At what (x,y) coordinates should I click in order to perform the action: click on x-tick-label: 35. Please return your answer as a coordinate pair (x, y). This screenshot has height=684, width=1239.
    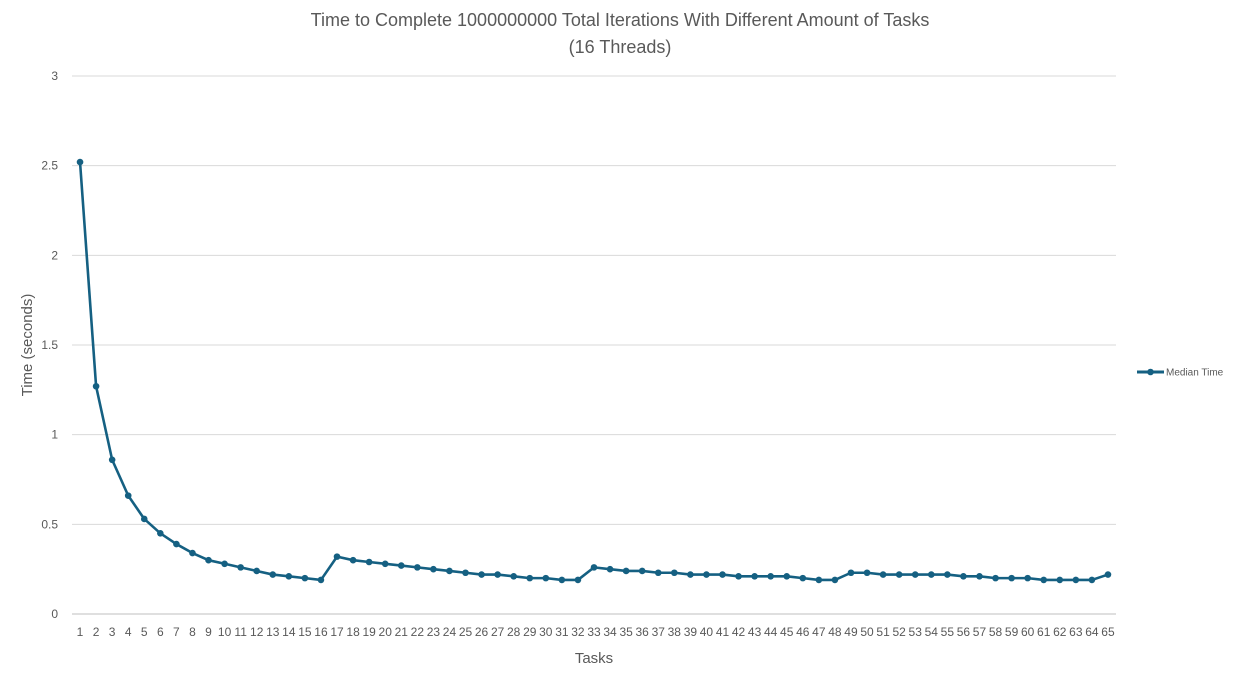
    Looking at the image, I should click on (626, 632).